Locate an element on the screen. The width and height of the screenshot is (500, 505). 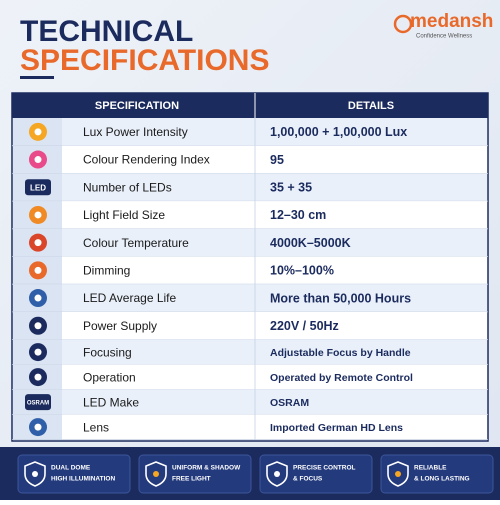
spec-value: 35 + 35 is located at coordinates (291, 188).